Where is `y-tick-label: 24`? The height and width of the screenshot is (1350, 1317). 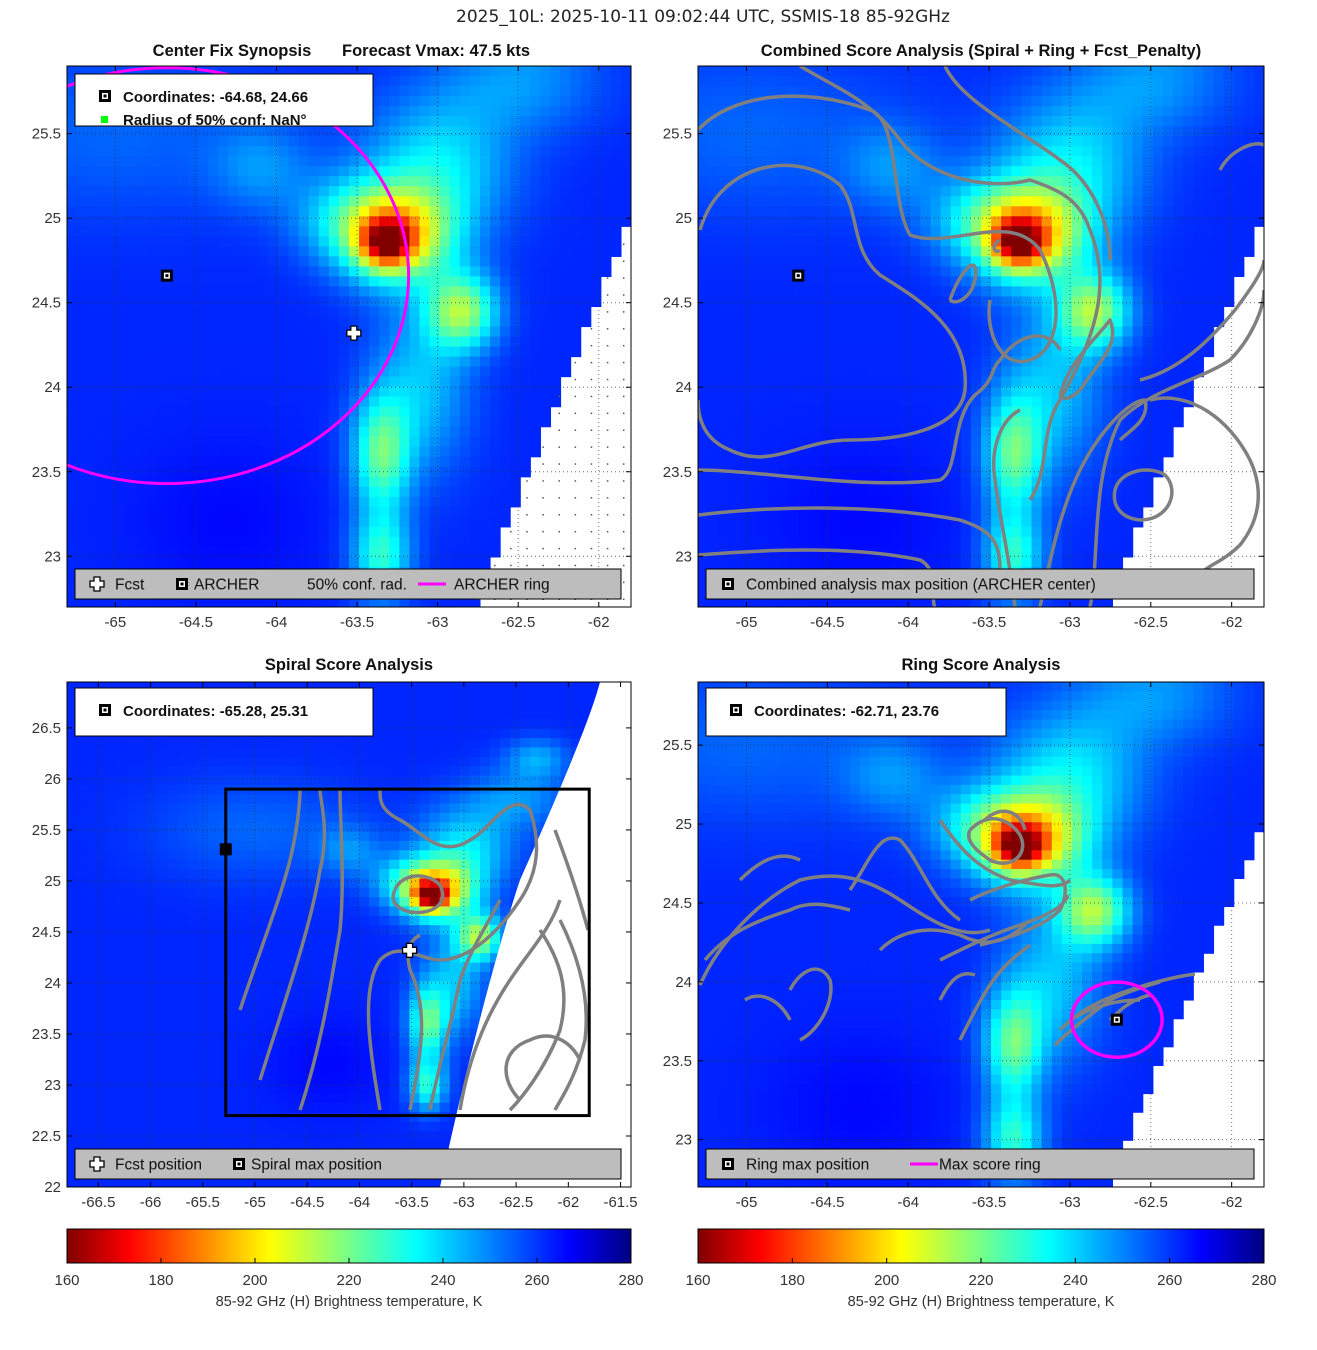 y-tick-label: 24 is located at coordinates (52, 387).